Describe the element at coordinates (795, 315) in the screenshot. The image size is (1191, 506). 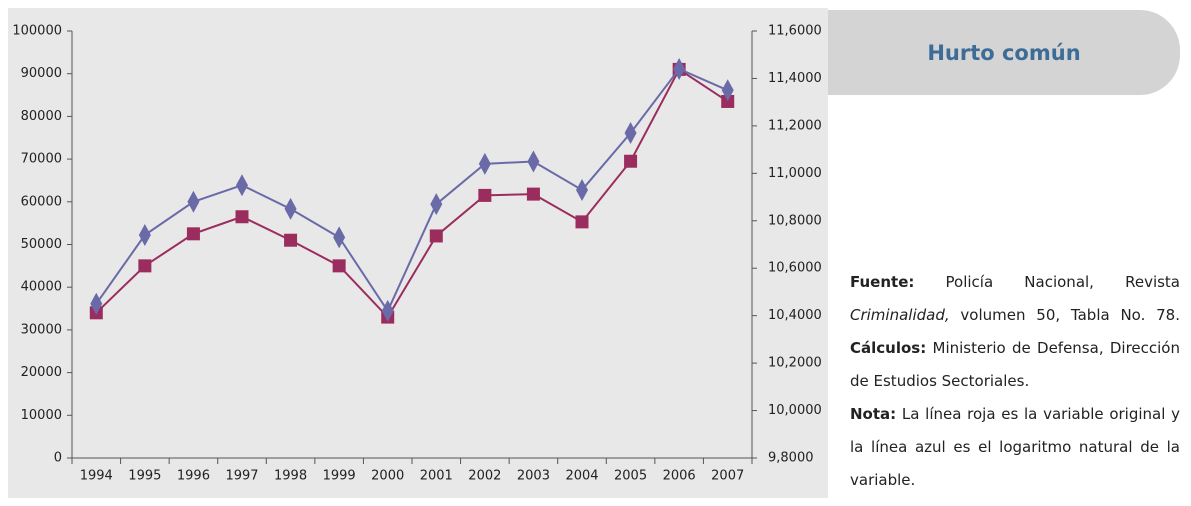
I see `y2-tick-label: 10,4000` at that location.